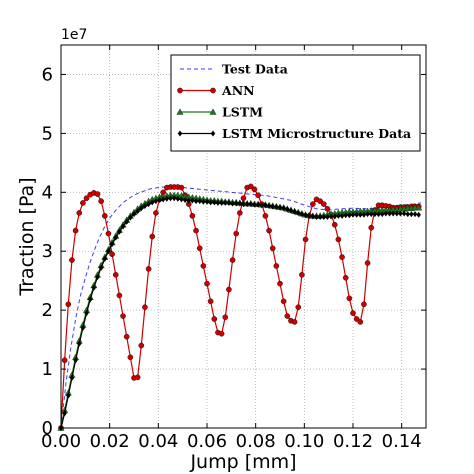 This screenshot has height=474, width=474. Describe the element at coordinates (242, 112) in the screenshot. I see `legend-label: LSTM` at that location.